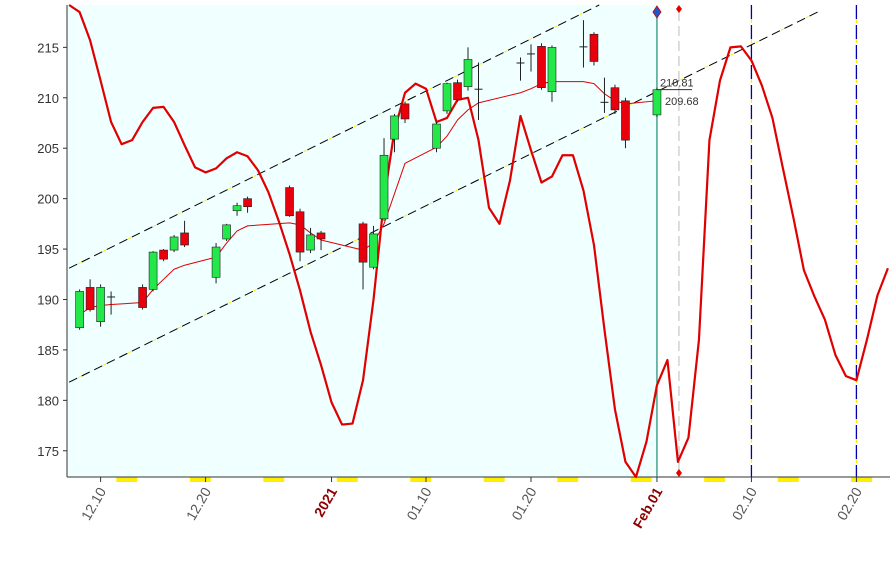  What do you see at coordinates (48, 47) in the screenshot?
I see `y-tick-label: 215` at bounding box center [48, 47].